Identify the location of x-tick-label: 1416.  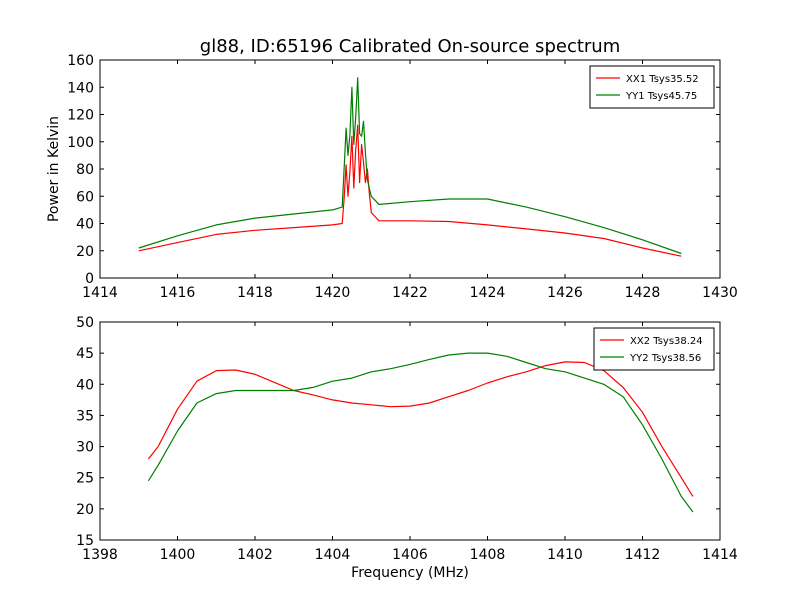
(178, 293).